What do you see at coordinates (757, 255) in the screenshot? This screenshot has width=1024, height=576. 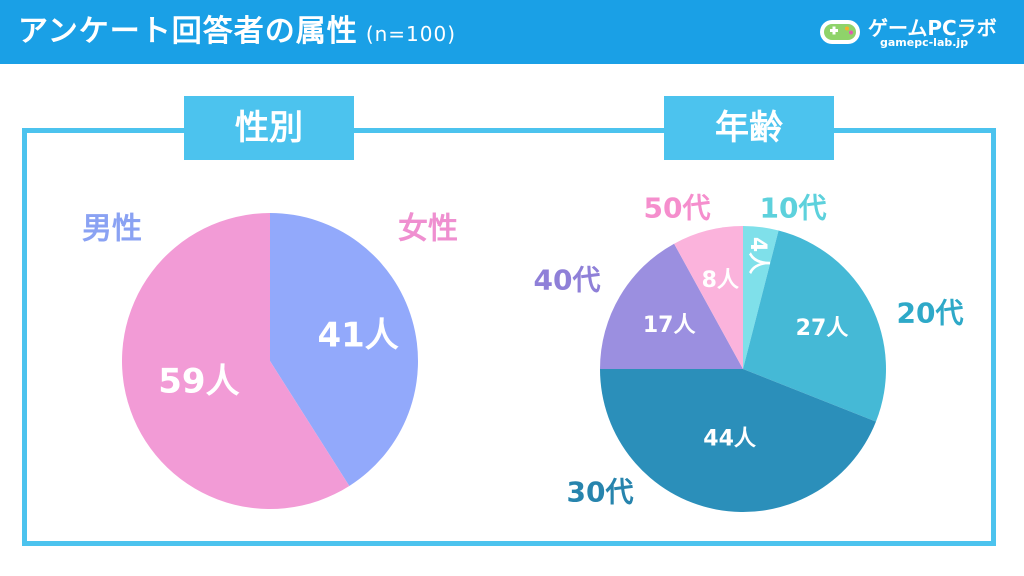 I see `slice-data-label: 4人` at bounding box center [757, 255].